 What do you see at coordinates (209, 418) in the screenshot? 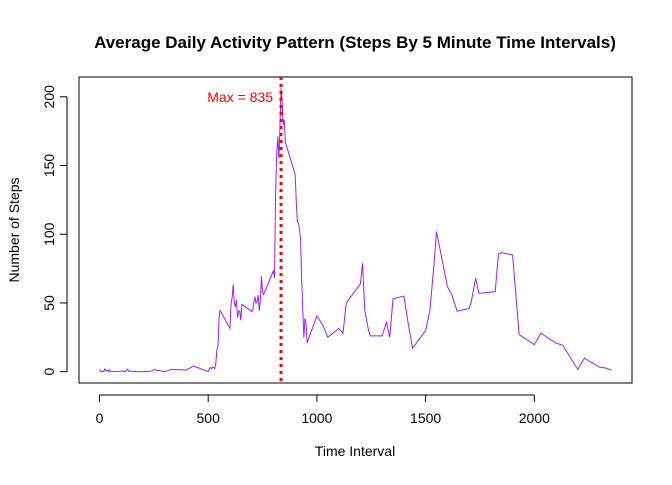
I see `x-tick-label: 500` at bounding box center [209, 418].